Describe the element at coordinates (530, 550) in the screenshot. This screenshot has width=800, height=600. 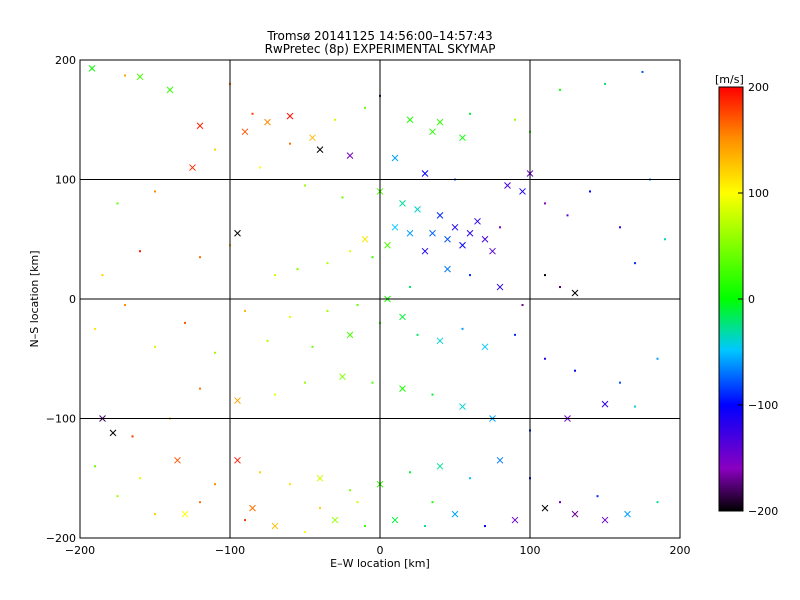
I see `x-tick-label: 100` at that location.